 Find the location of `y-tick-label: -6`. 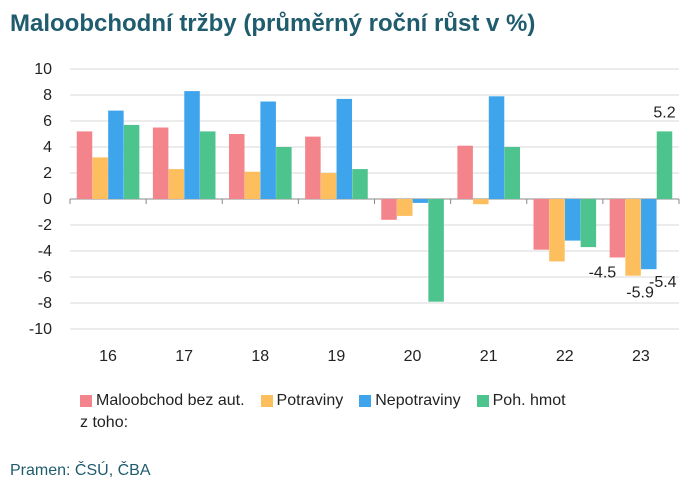

y-tick-label: -6 is located at coordinates (45, 277).